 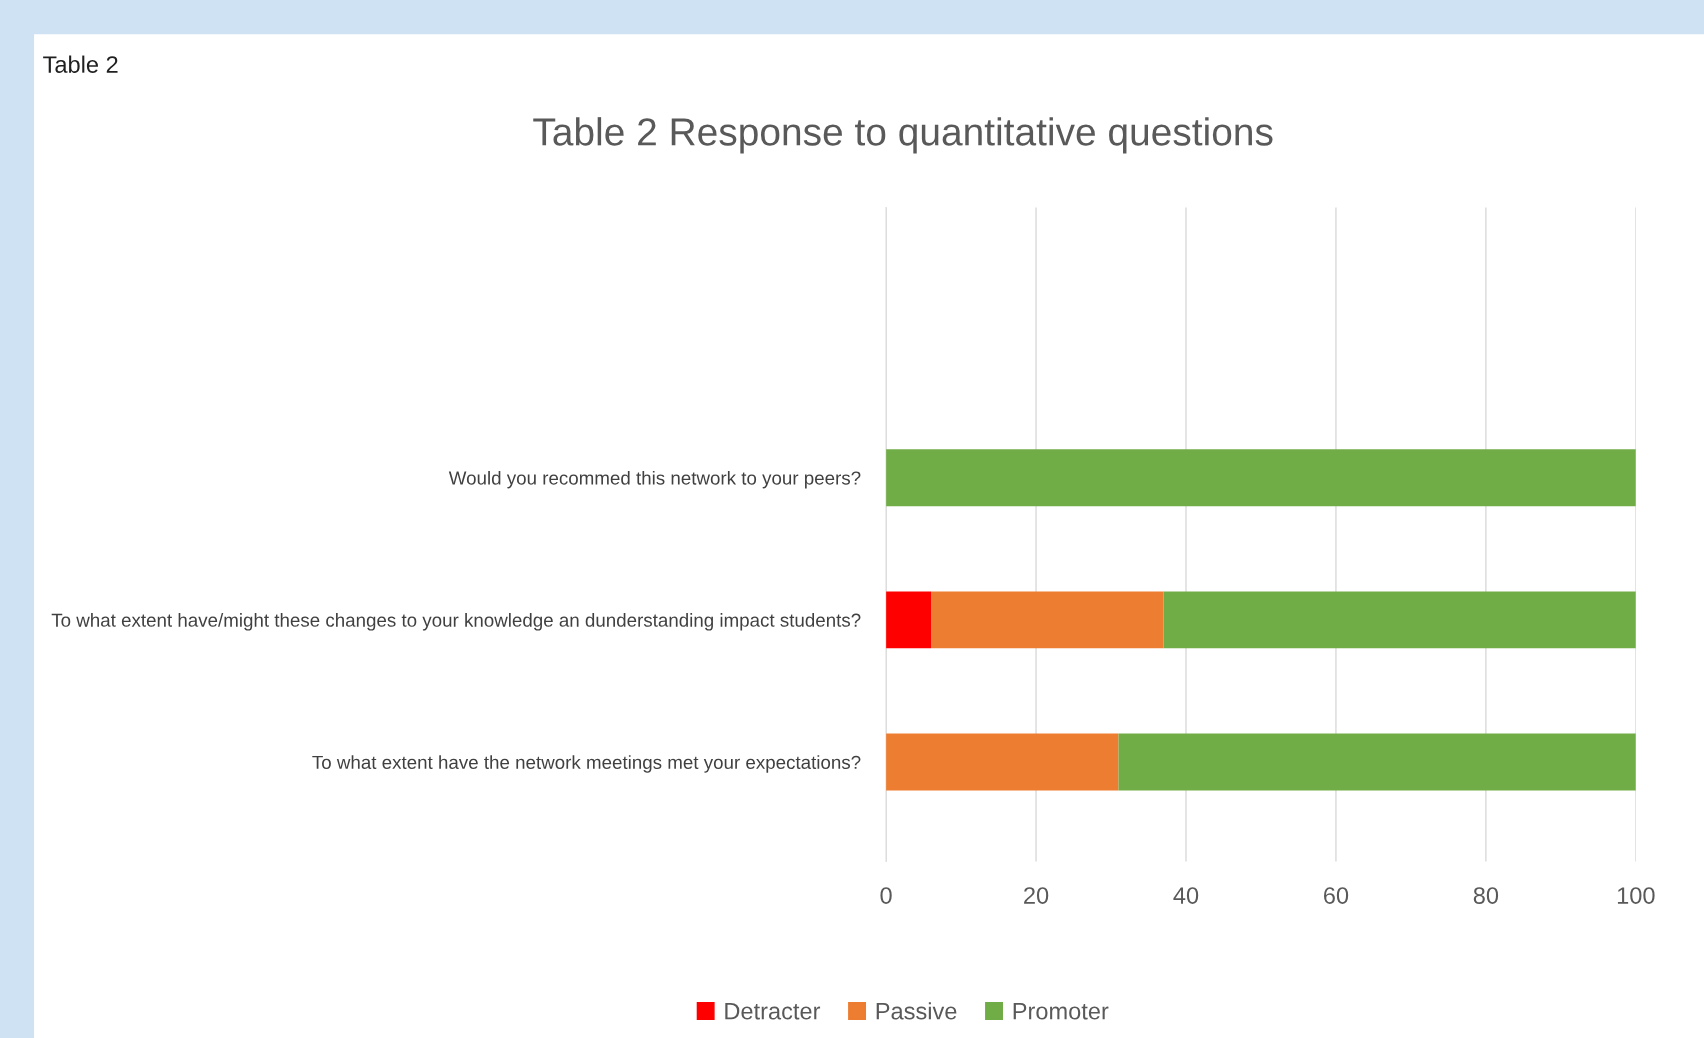 I want to click on caption: Table 2, so click(x=80, y=64).